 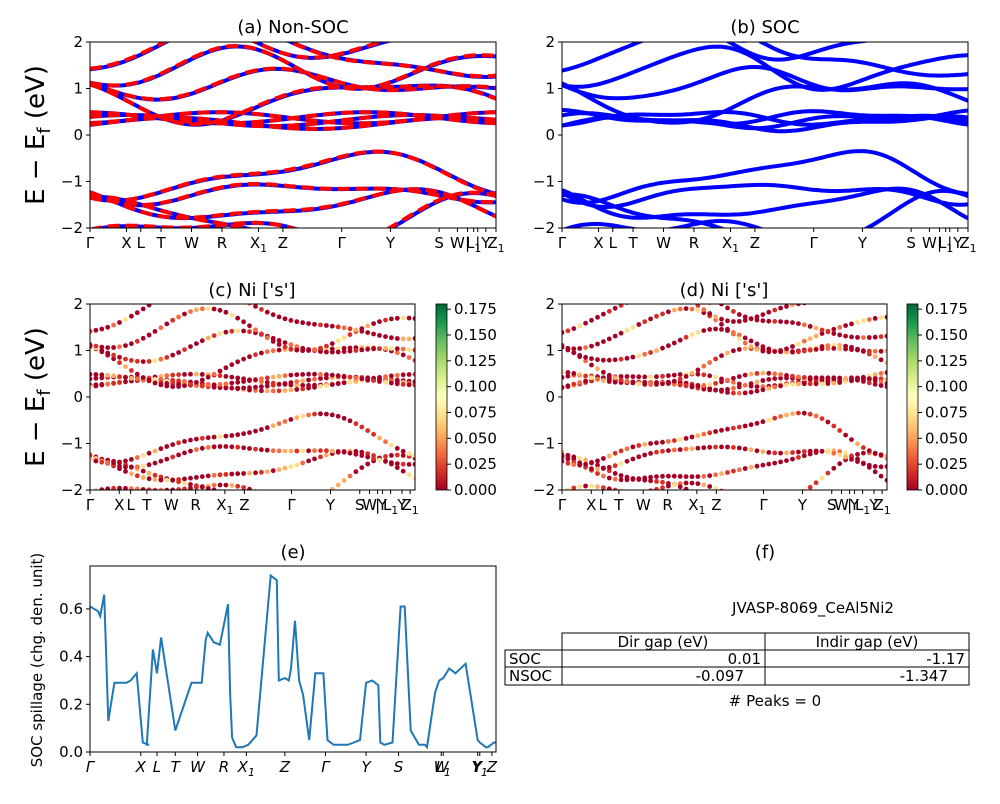 What do you see at coordinates (293, 662) in the screenshot?
I see `panel-e-spillage-line` at bounding box center [293, 662].